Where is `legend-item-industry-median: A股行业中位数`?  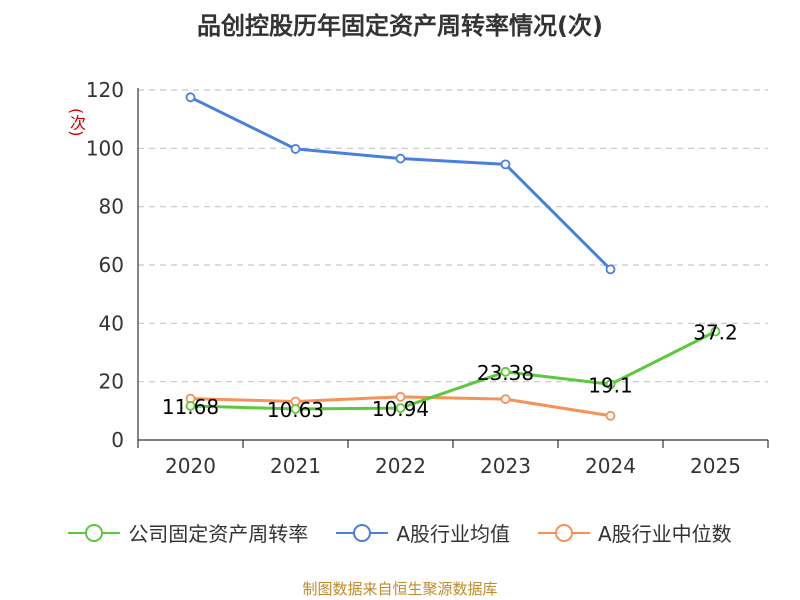
legend-item-industry-median: A股行业中位数 is located at coordinates (635, 532).